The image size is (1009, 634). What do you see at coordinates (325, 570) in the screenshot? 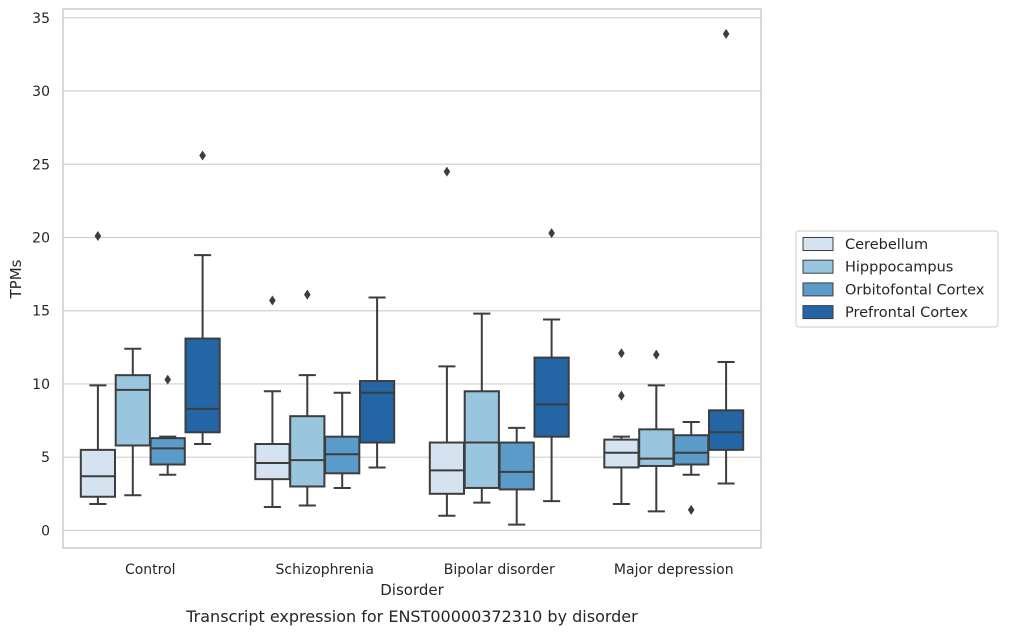
I see `x-tick-label: Schizophrenia` at bounding box center [325, 570].